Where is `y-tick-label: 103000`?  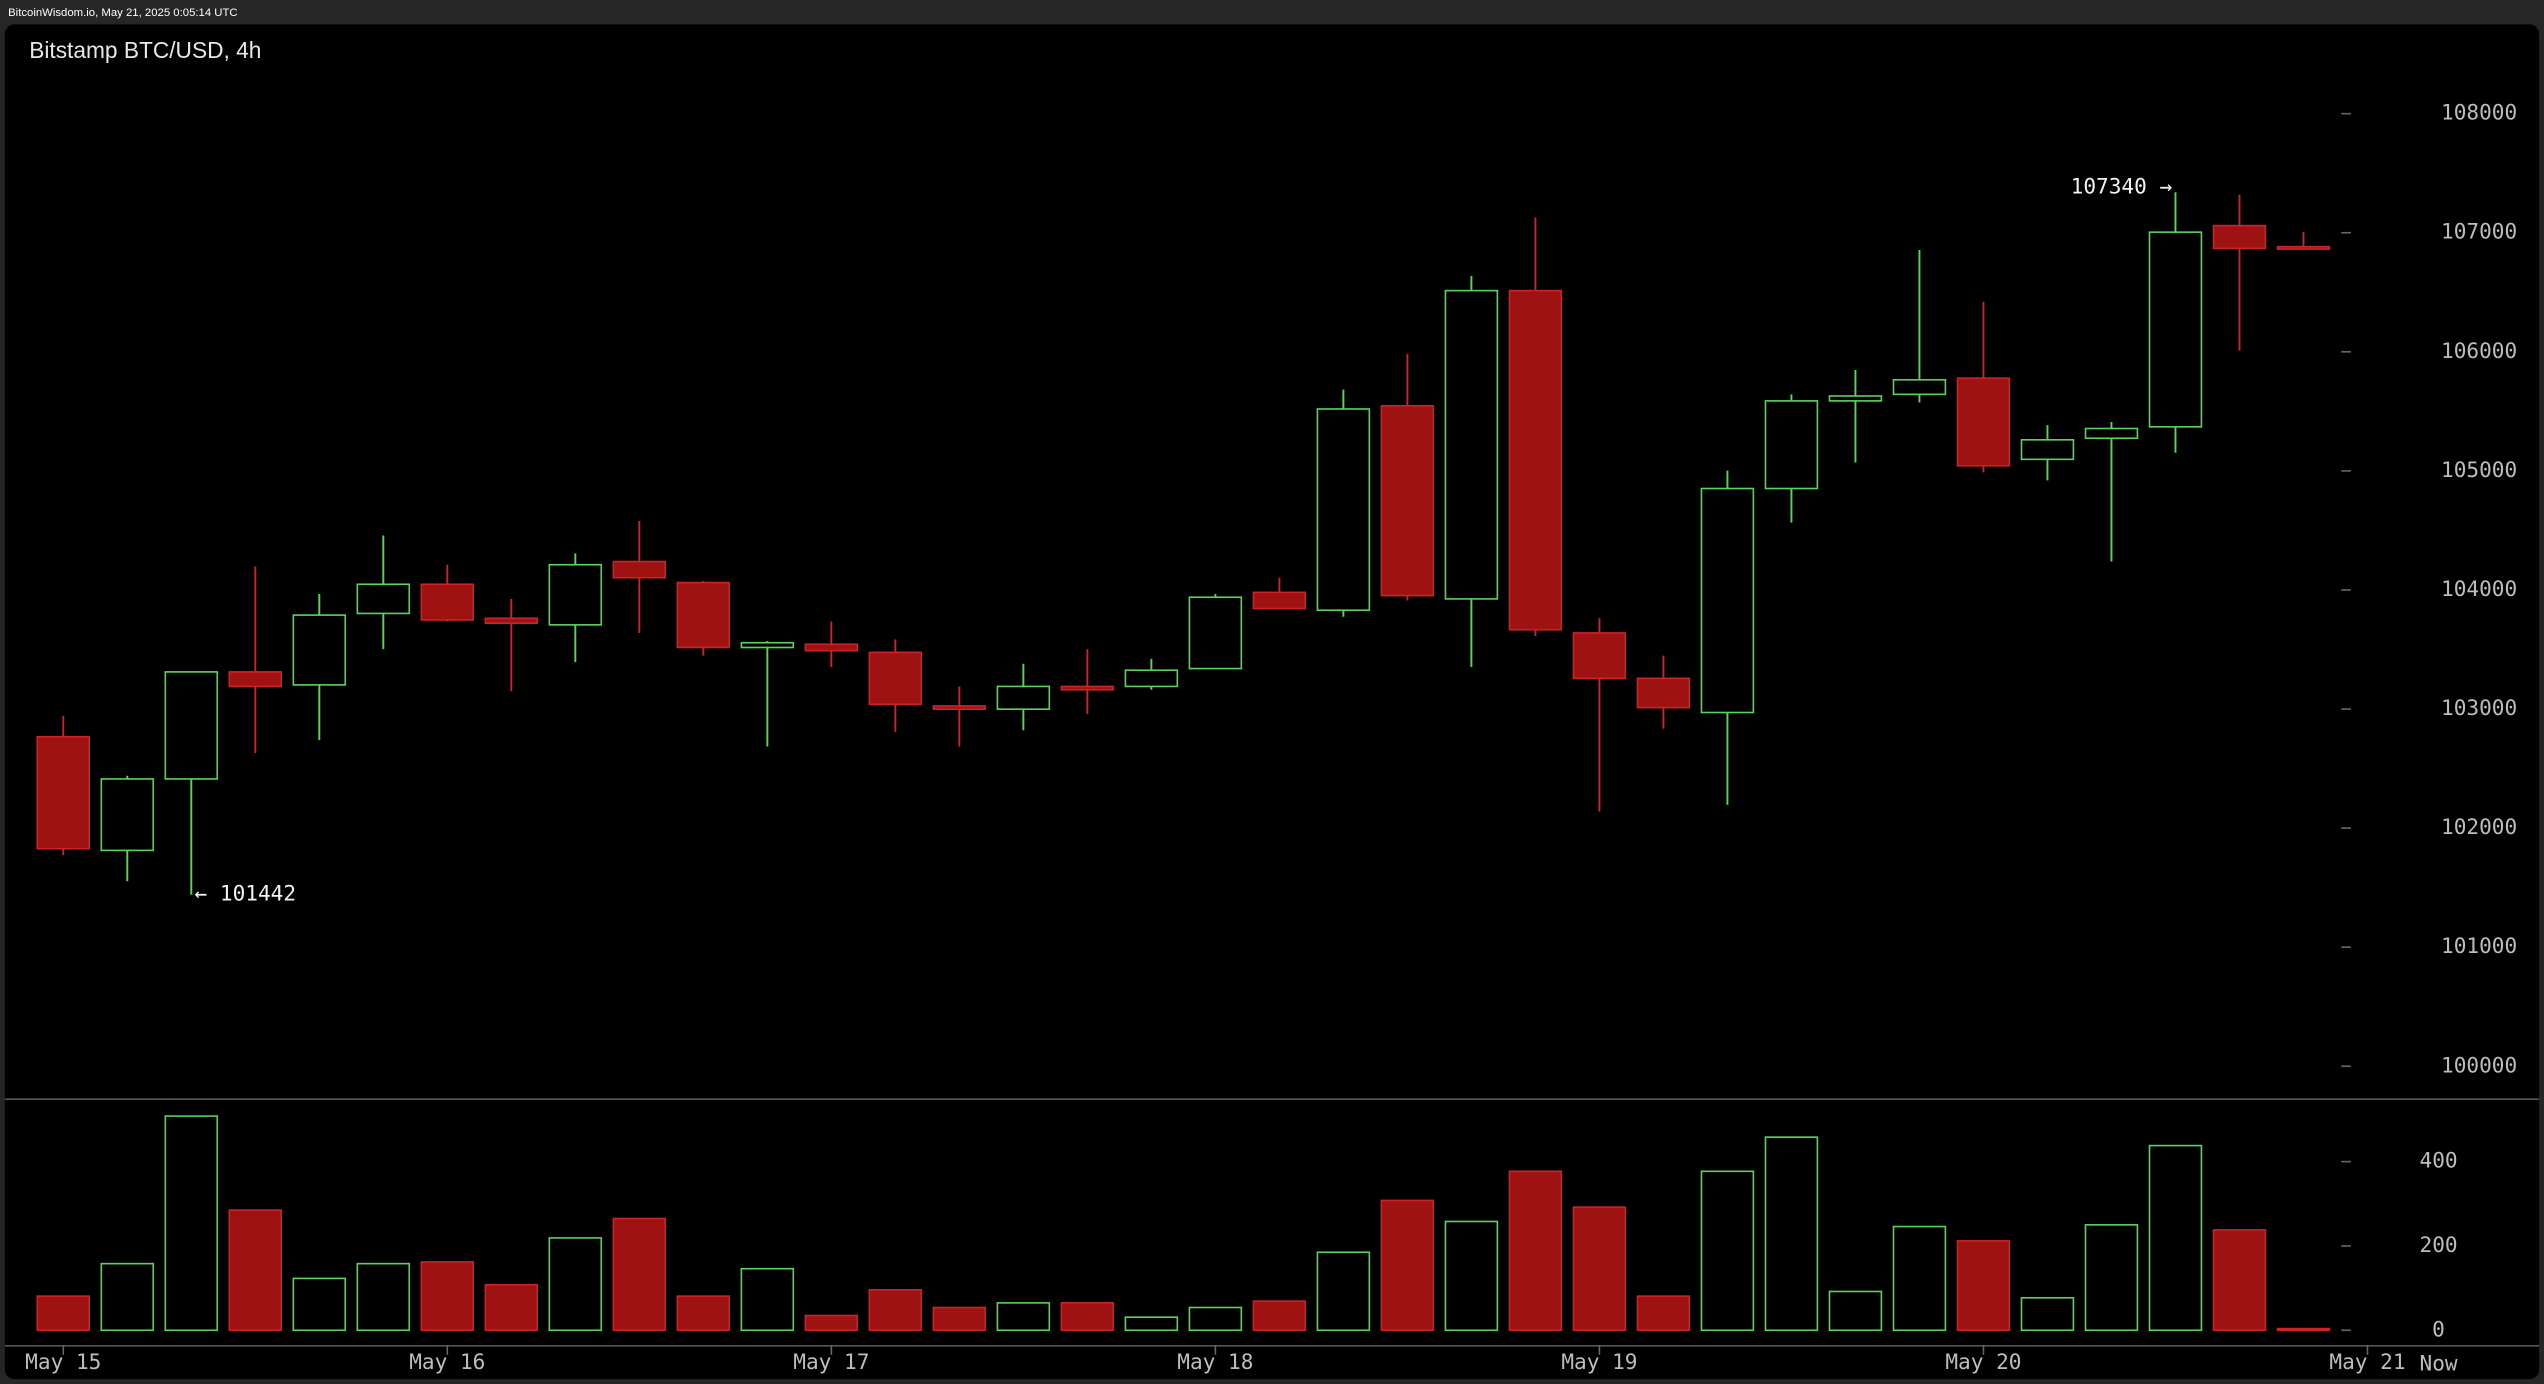 y-tick-label: 103000 is located at coordinates (2479, 707).